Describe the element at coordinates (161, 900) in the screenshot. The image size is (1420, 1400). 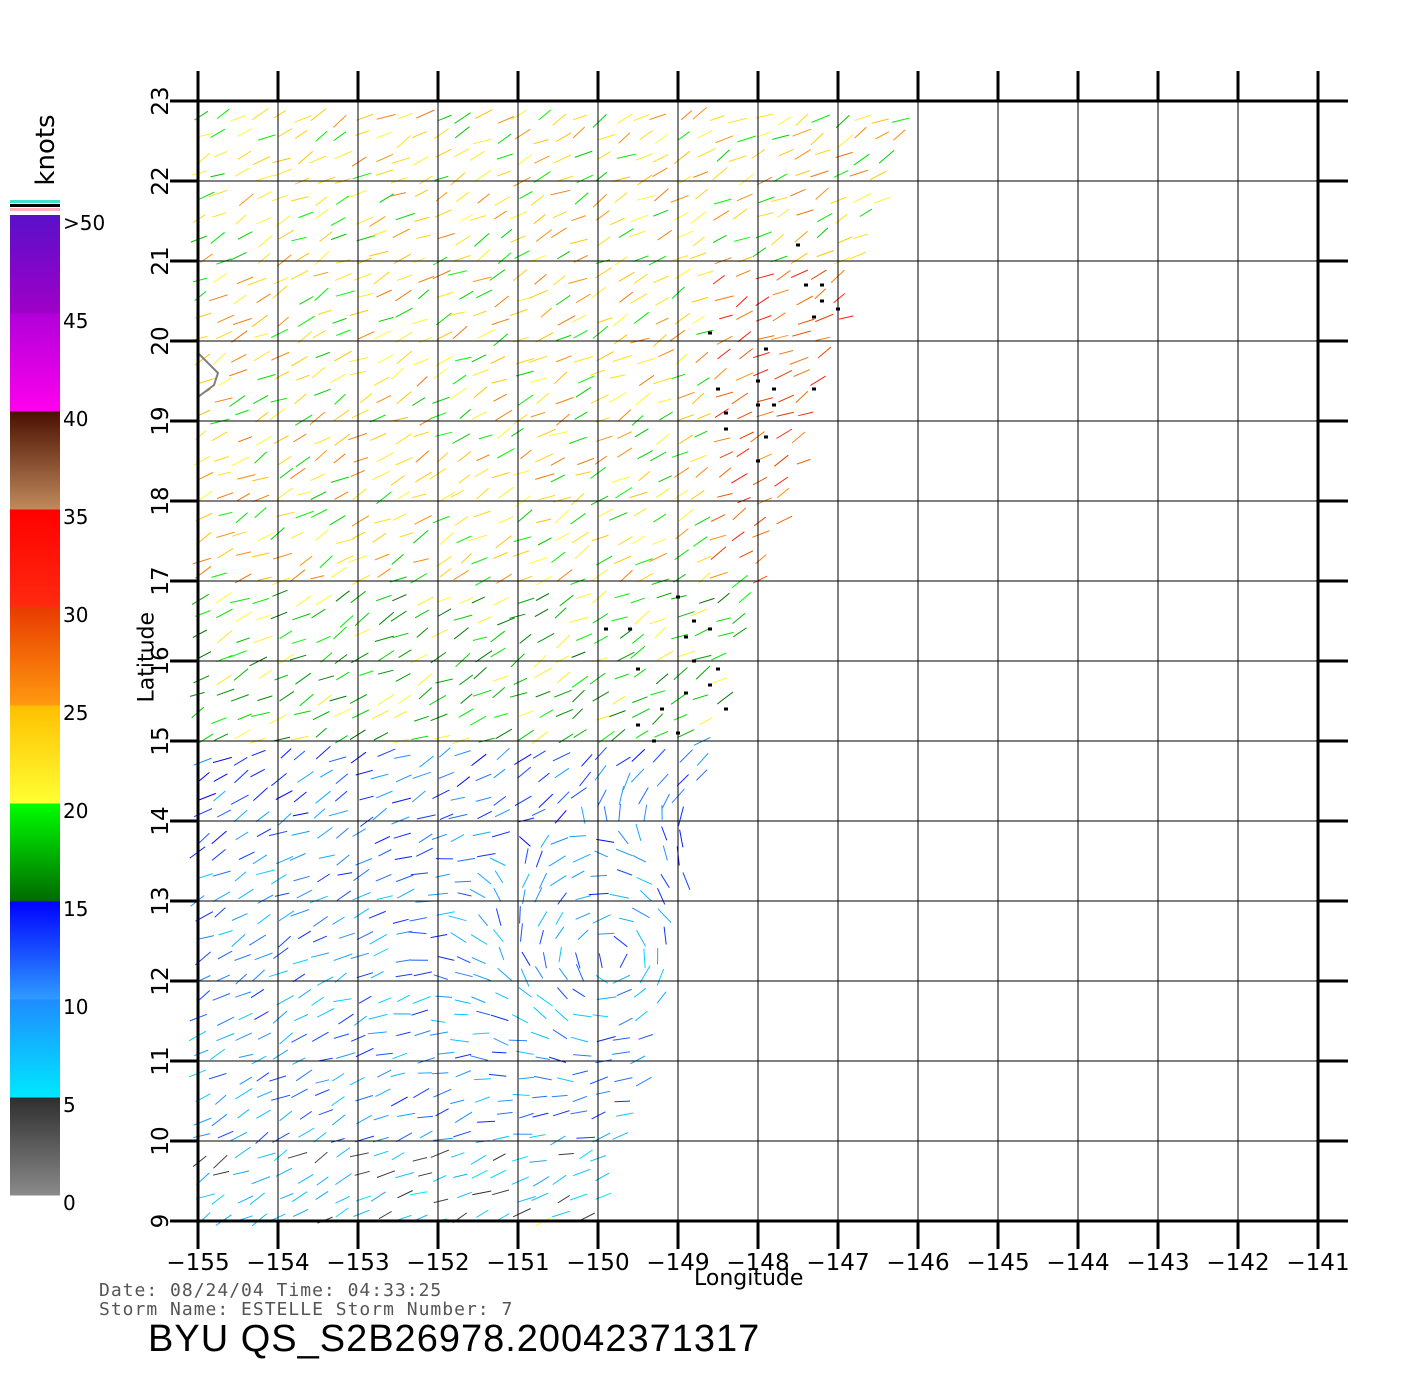
I see `y-tick-label: 13` at that location.